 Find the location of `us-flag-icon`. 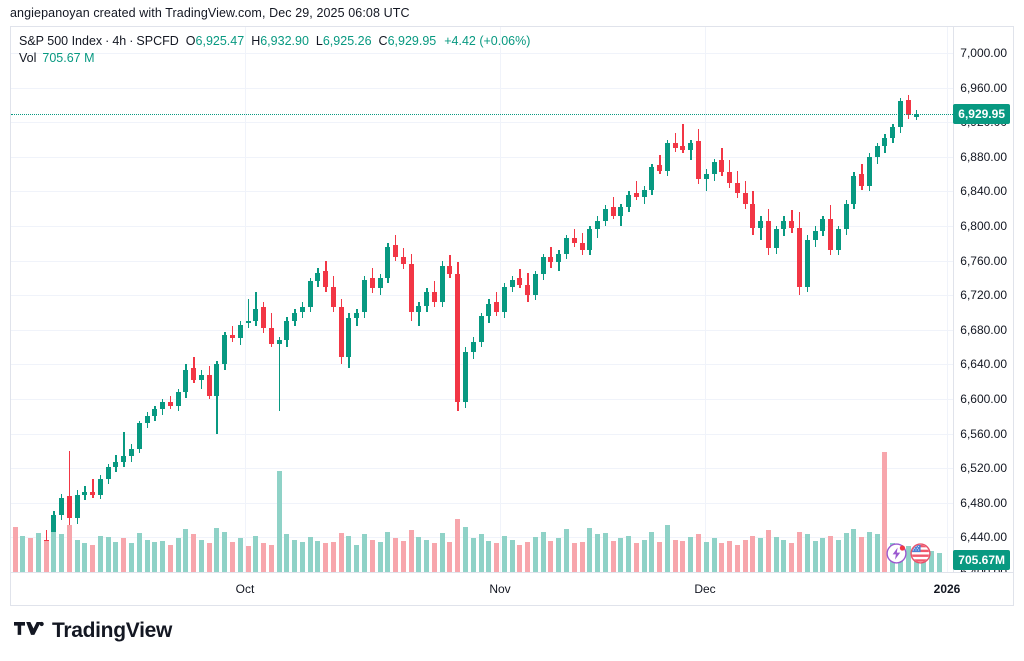

us-flag-icon is located at coordinates (920, 553).